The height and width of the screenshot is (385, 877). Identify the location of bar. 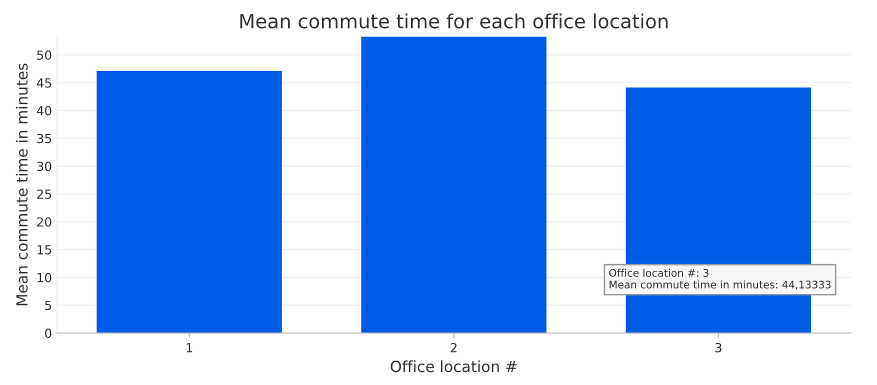
(189, 202).